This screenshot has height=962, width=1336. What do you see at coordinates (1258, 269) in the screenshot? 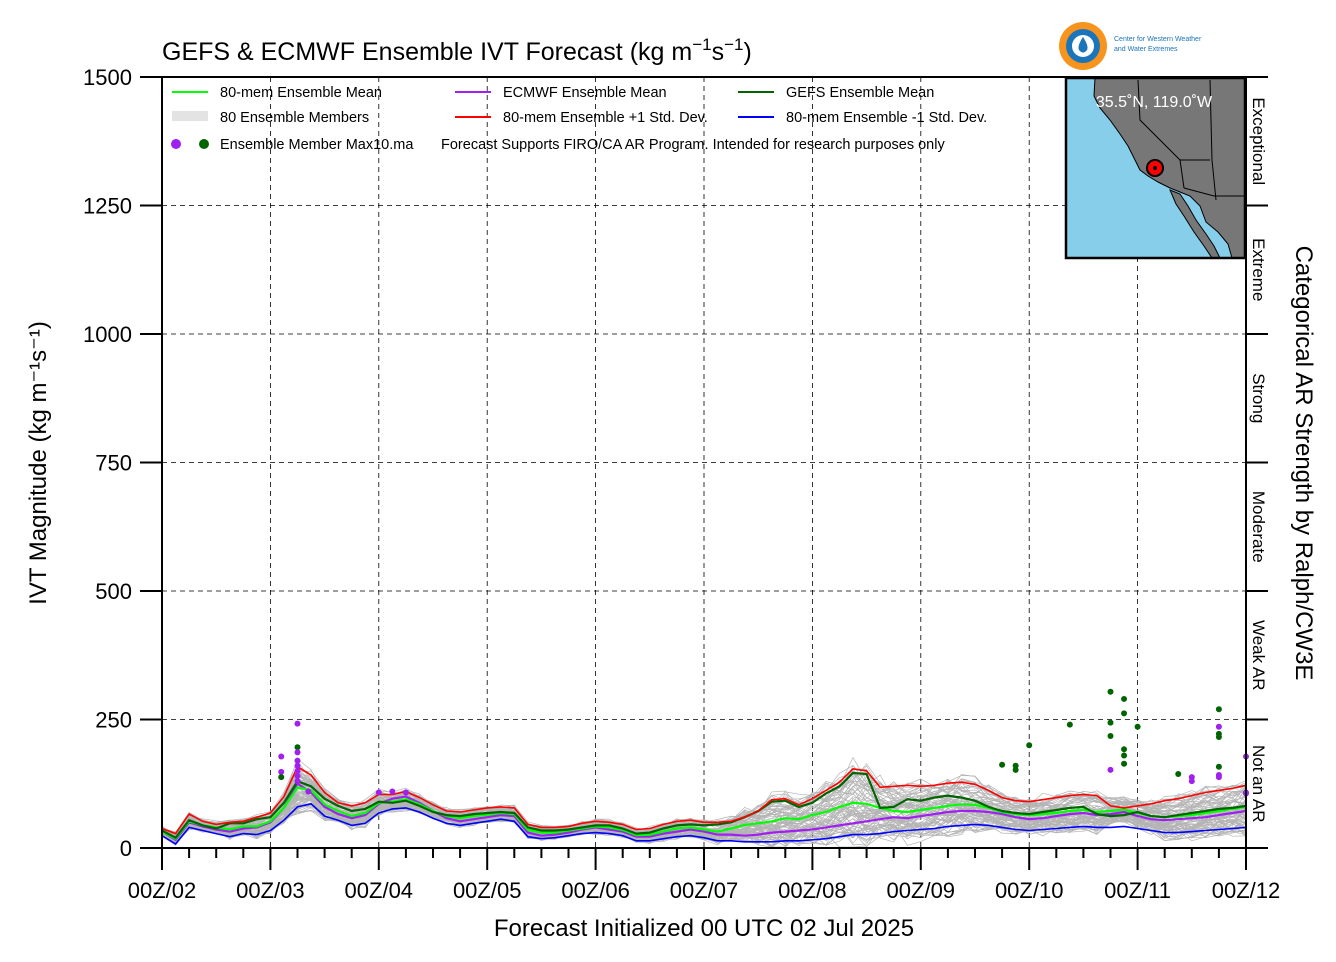
I see `category-label: Extreme` at bounding box center [1258, 269].